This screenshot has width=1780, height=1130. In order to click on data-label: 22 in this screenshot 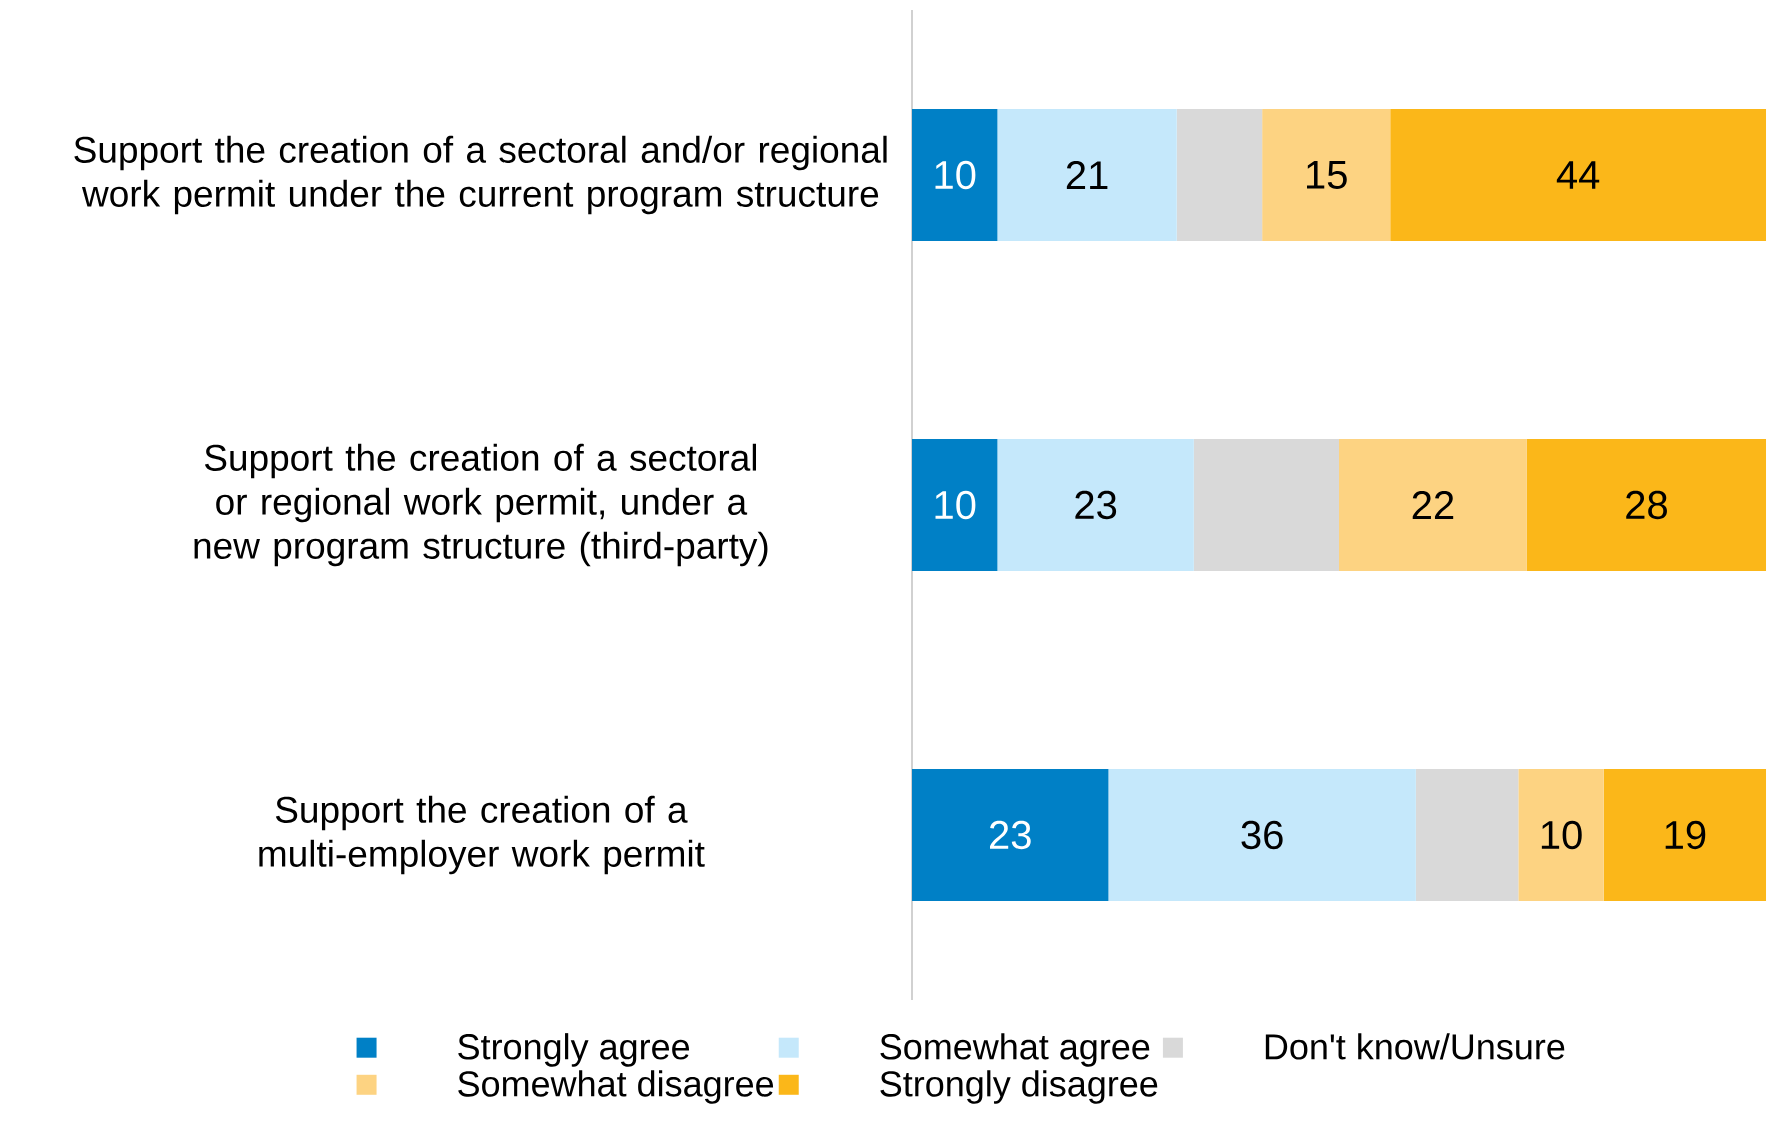, I will do `click(1433, 505)`.